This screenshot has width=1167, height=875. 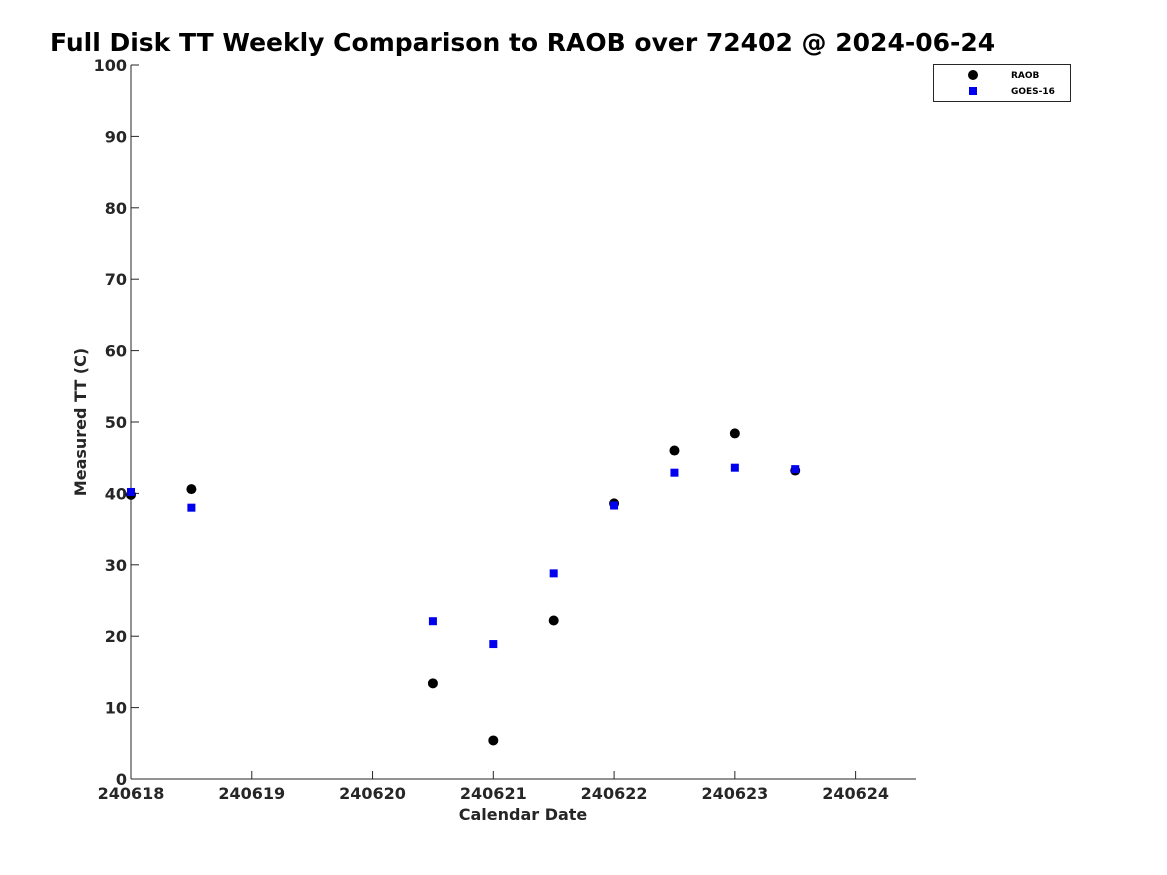 I want to click on y-axis-label: Measured TT (C), so click(x=80, y=422).